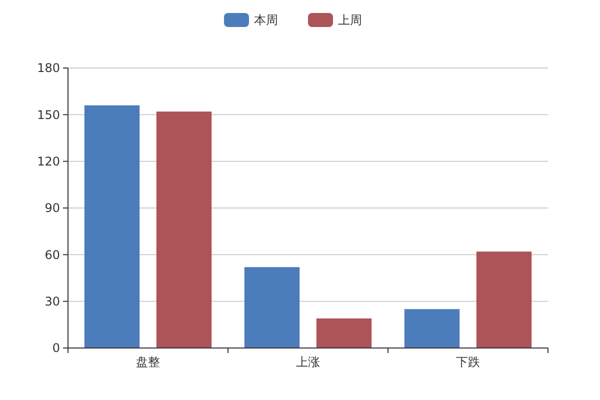  What do you see at coordinates (350, 20) in the screenshot?
I see `legend-label: 上周` at bounding box center [350, 20].